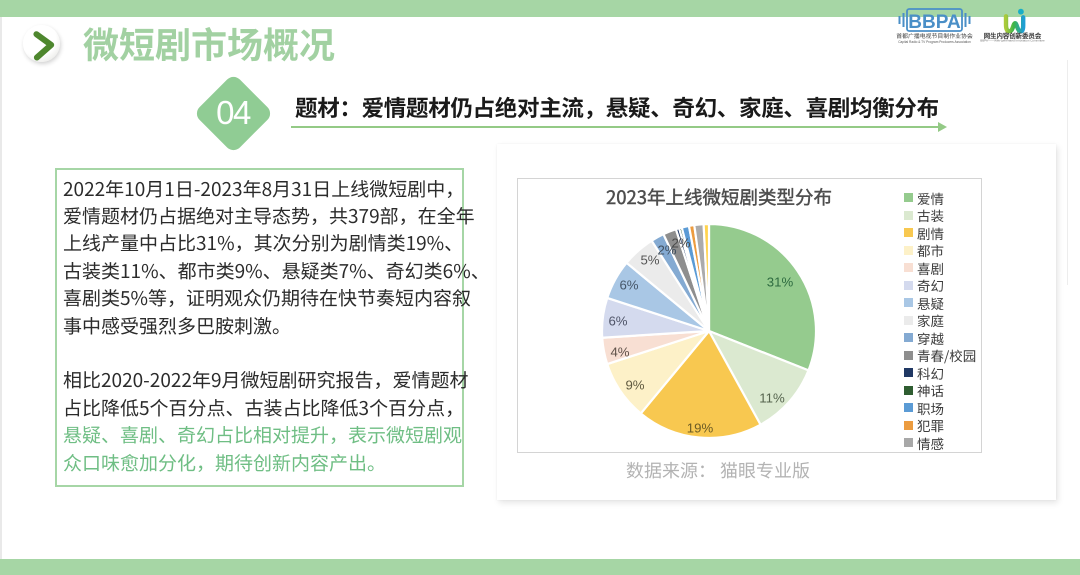  I want to click on svg-text: 网生内容创新委员会, so click(1013, 35).